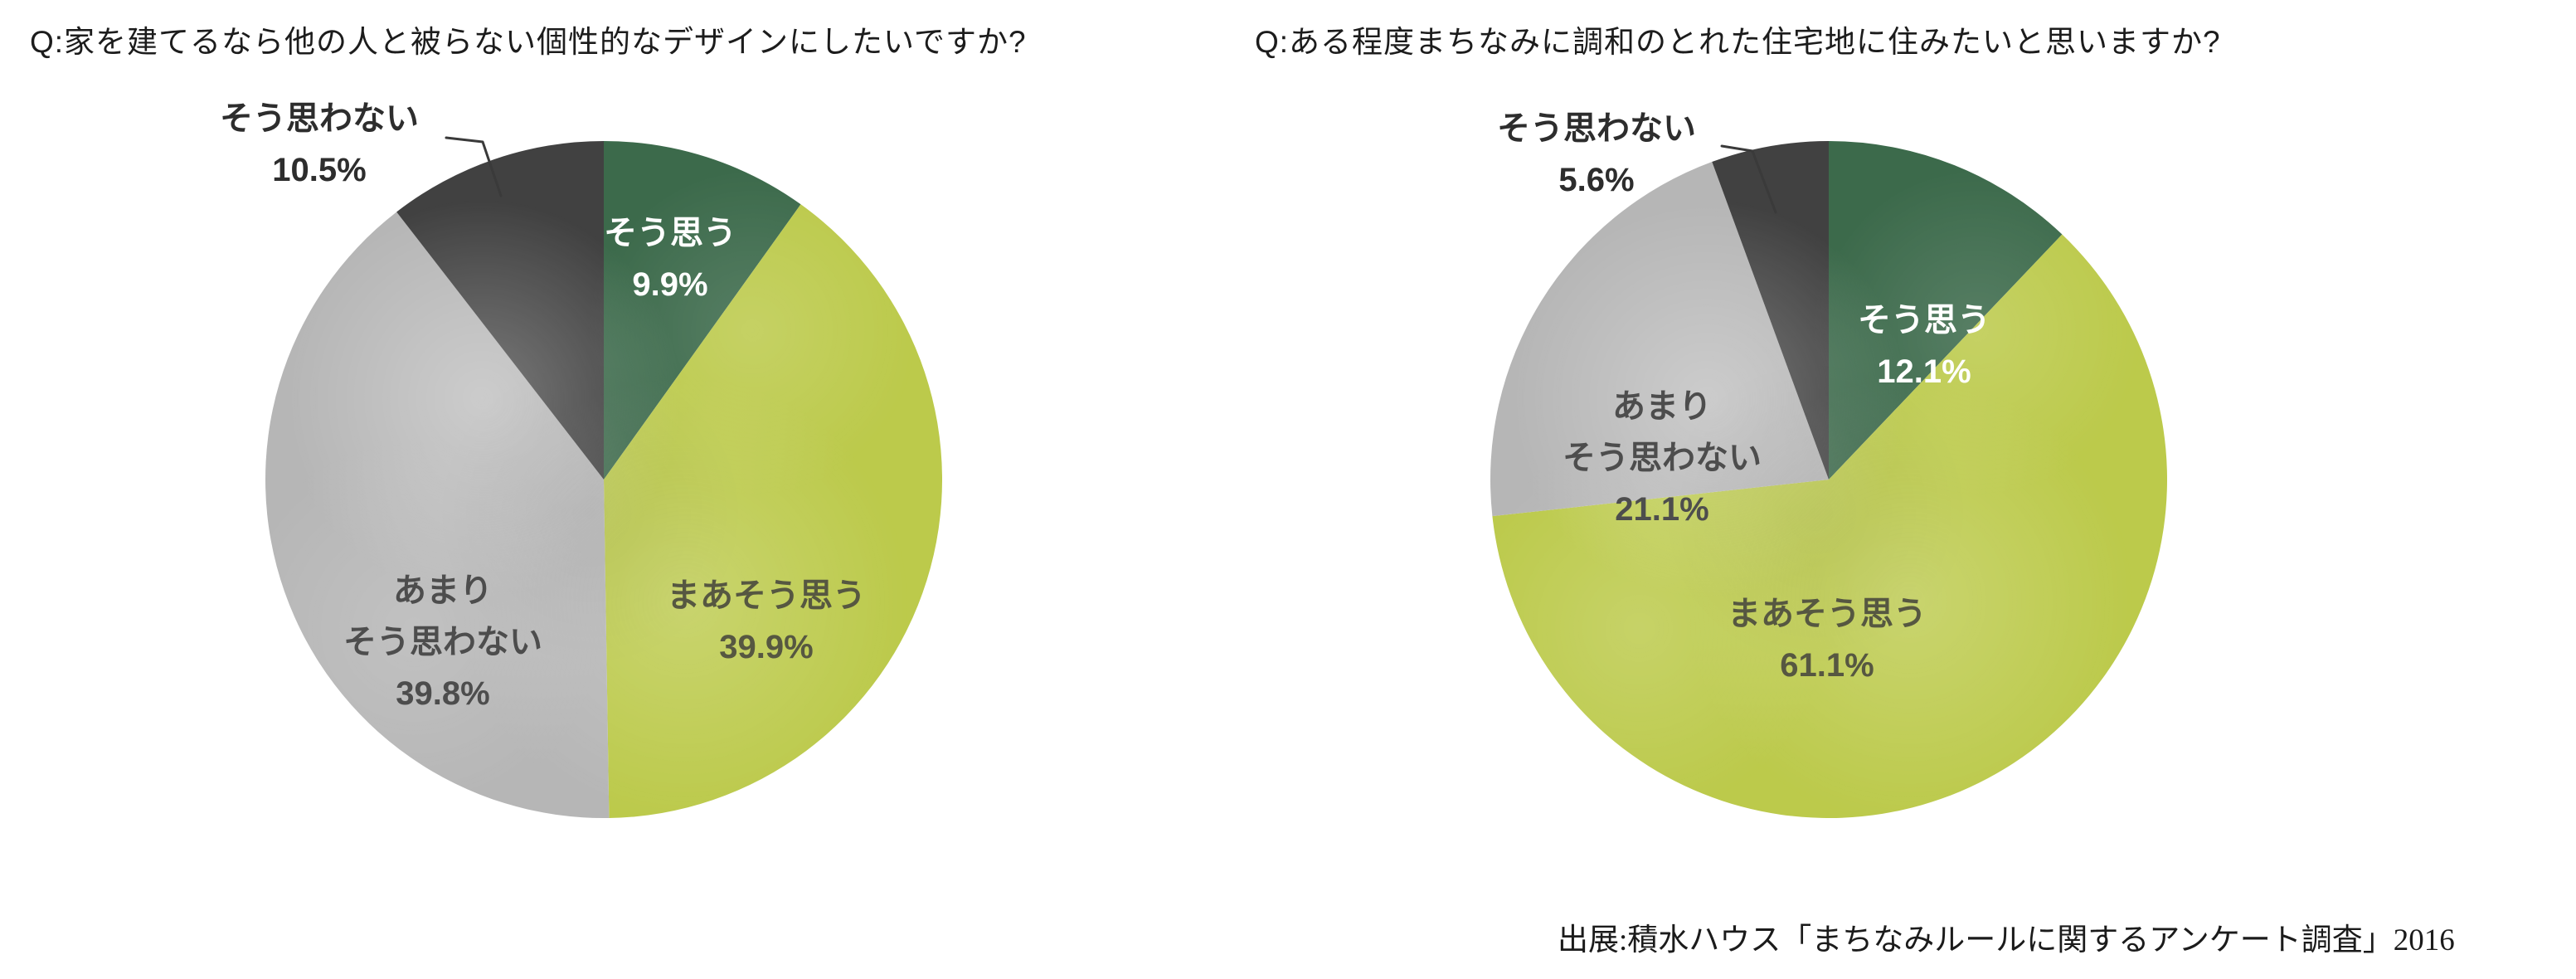  I want to click on source-note: 出展:積水ハウス「まちなみルールに関するアンケート調査」2016, so click(2006, 940).